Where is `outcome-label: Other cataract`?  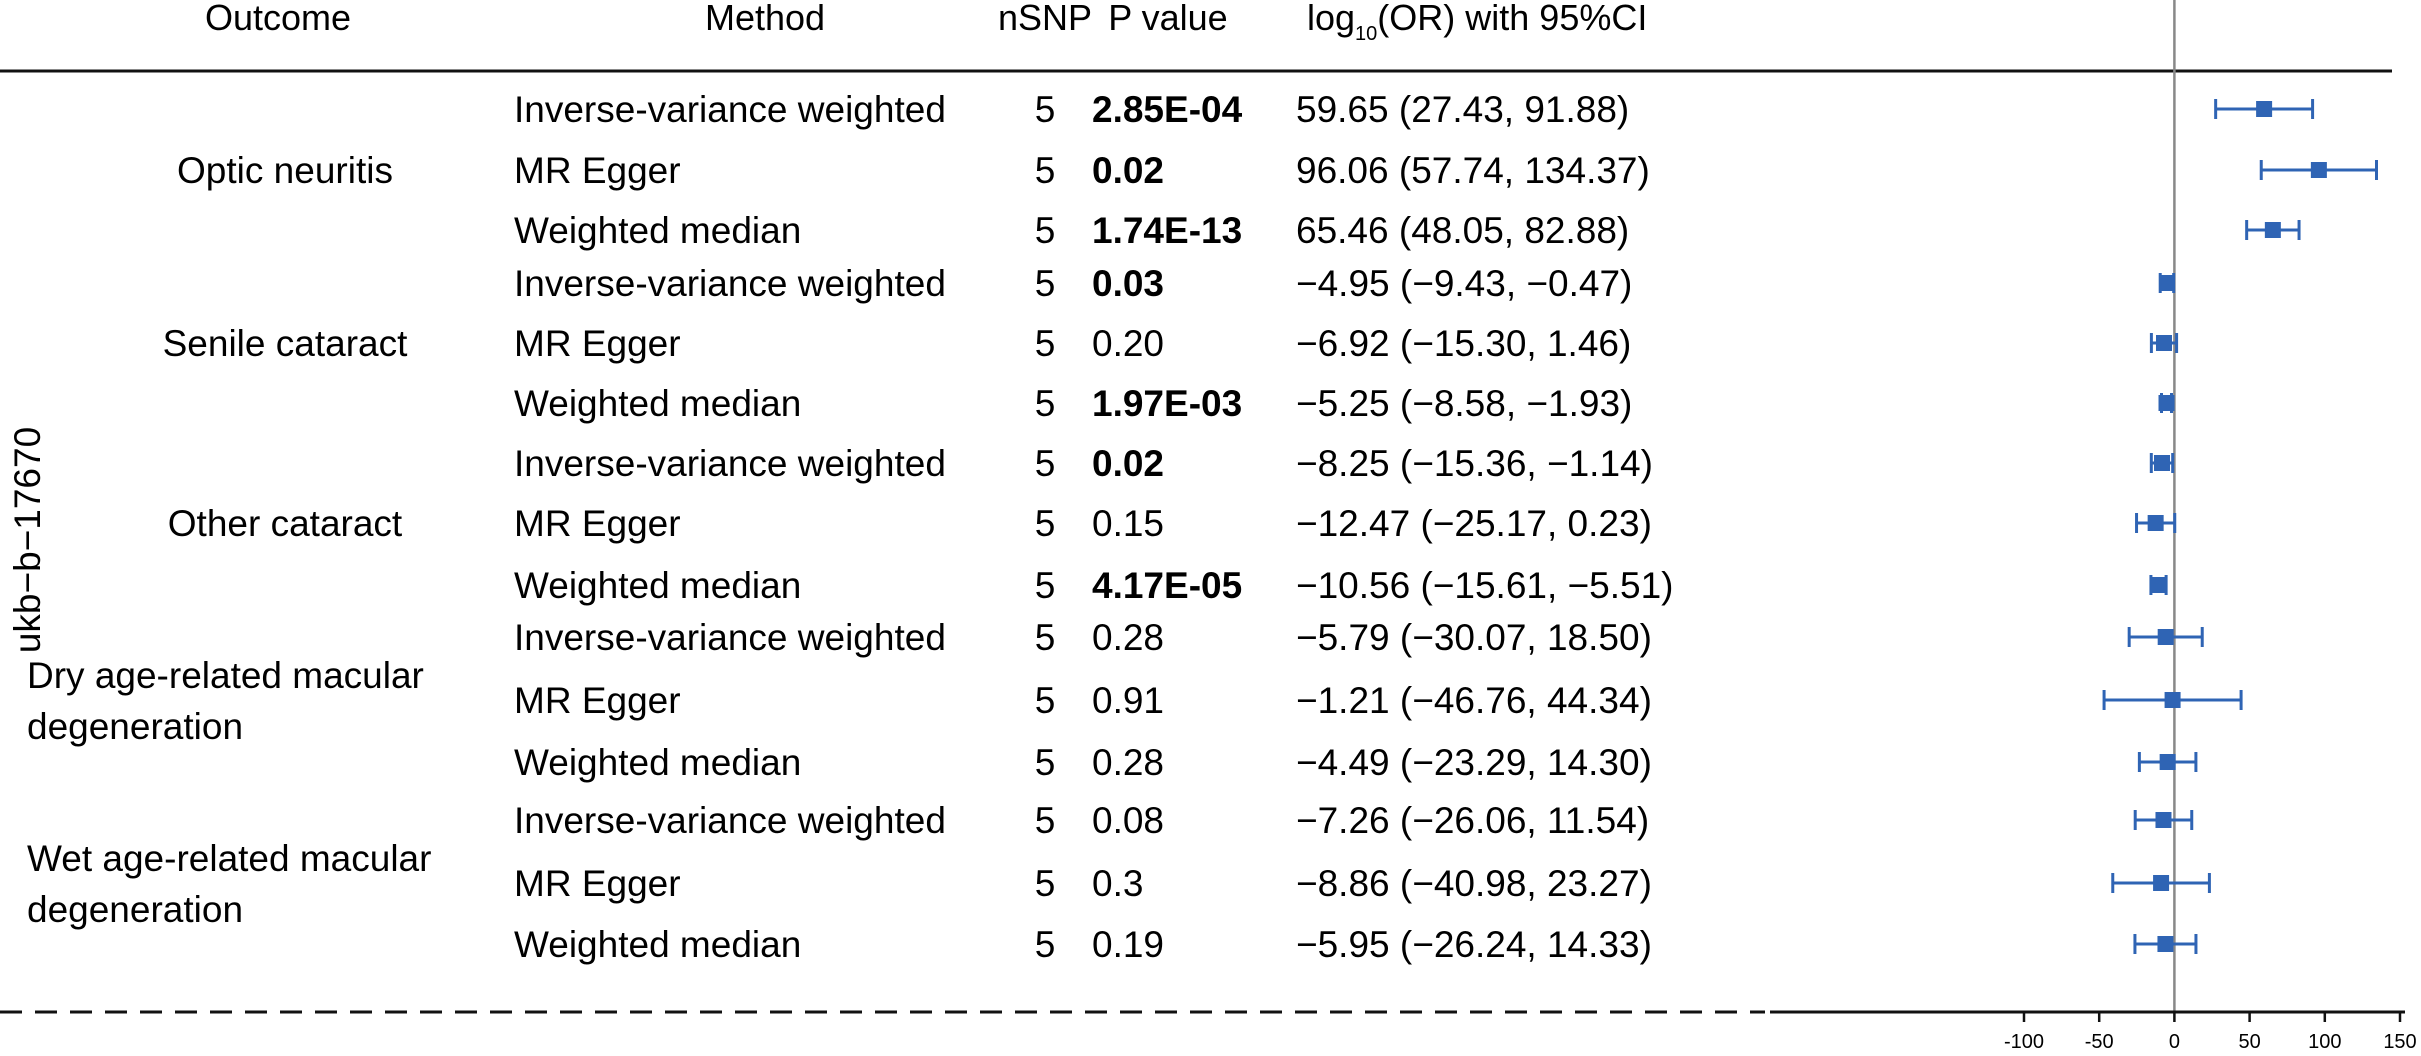
outcome-label: Other cataract is located at coordinates (285, 523).